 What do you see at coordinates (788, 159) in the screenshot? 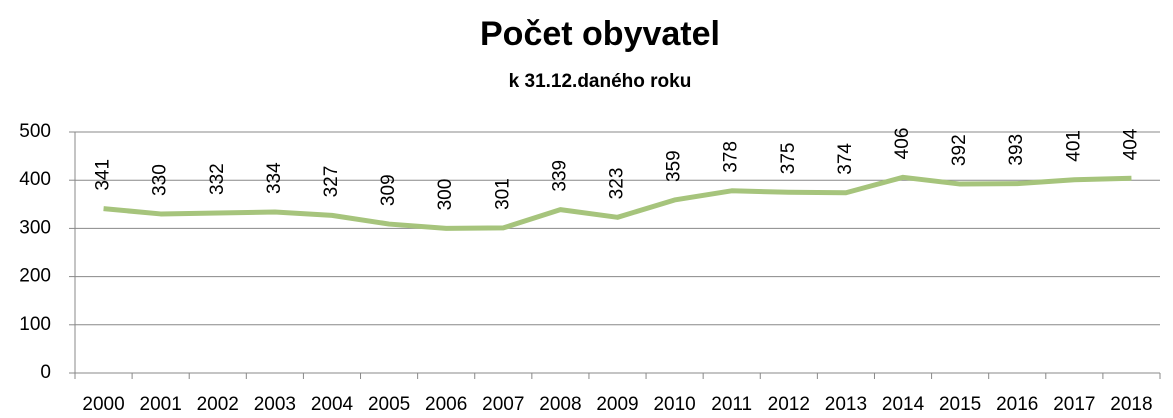
I see `data-label: 375` at bounding box center [788, 159].